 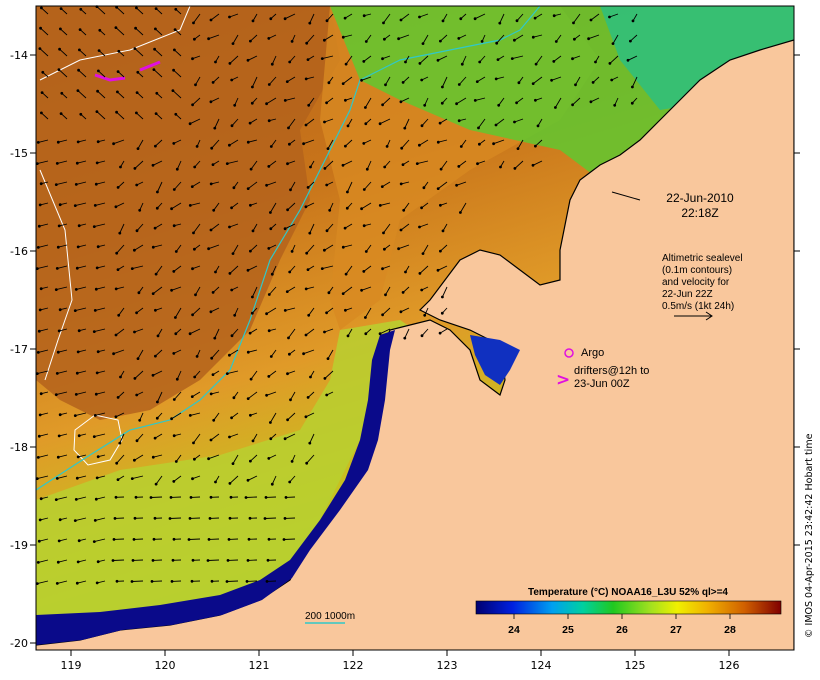 What do you see at coordinates (19, 643) in the screenshot?
I see `y-tick-label: -20` at bounding box center [19, 643].